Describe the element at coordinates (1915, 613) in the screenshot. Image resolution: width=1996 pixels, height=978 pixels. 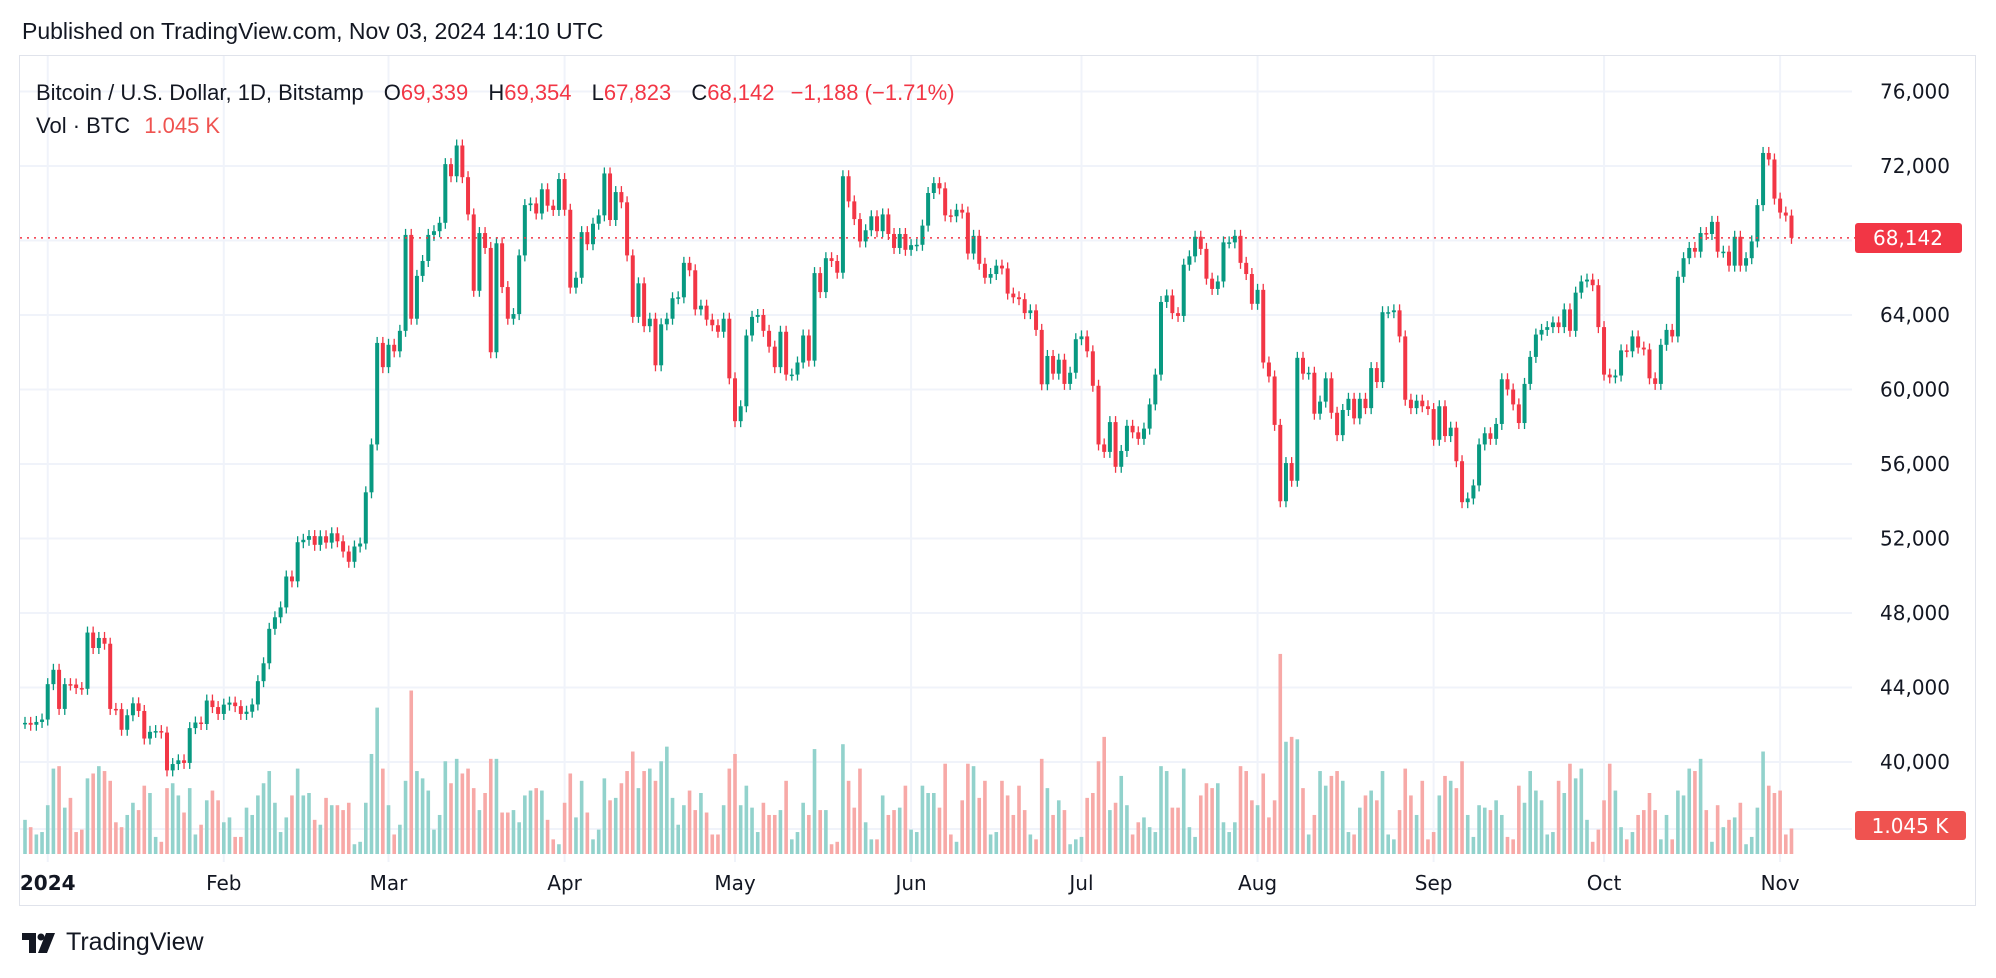
I see `price-tick-label: 48,000` at that location.